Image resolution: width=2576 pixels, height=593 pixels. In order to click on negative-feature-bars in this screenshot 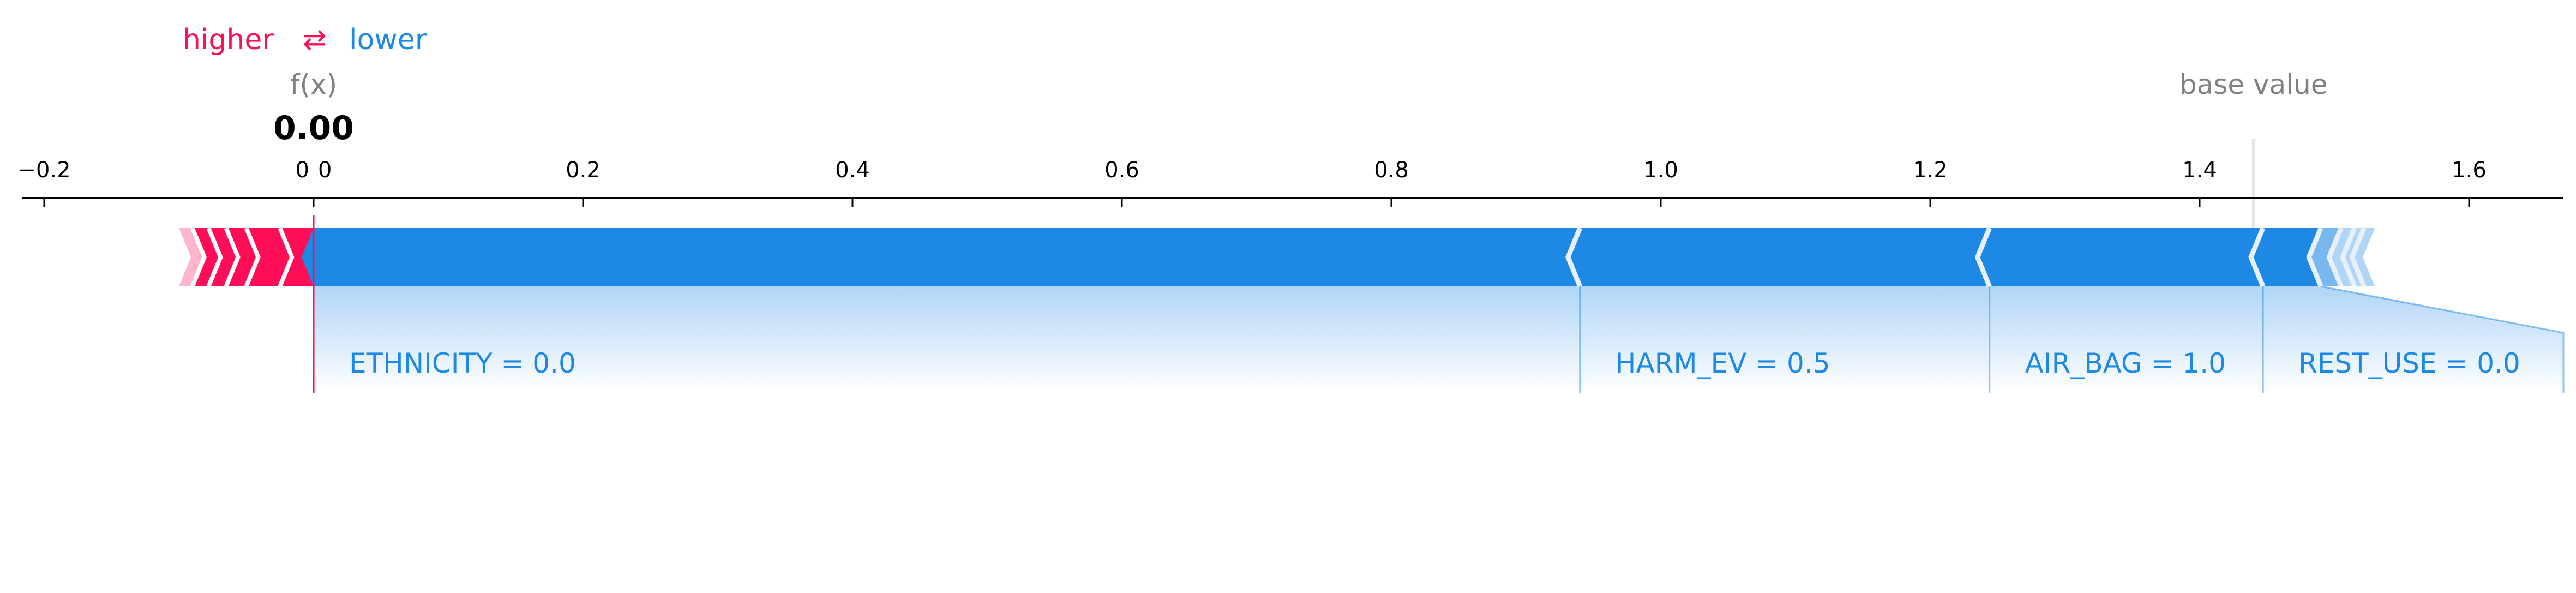, I will do `click(1339, 257)`.